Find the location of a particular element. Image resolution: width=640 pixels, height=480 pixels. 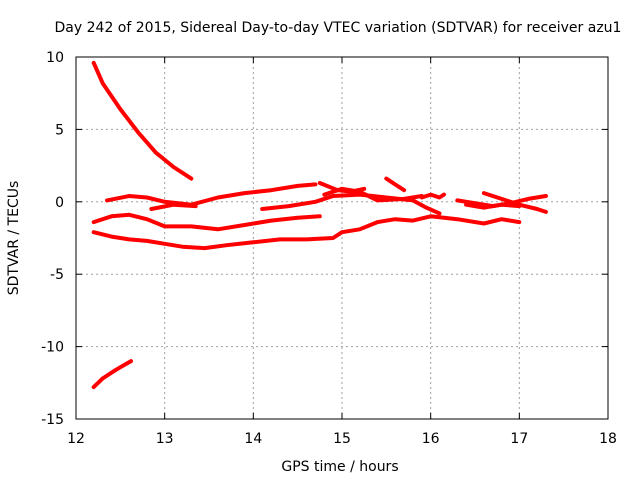

series-line-s1 is located at coordinates (142, 120).